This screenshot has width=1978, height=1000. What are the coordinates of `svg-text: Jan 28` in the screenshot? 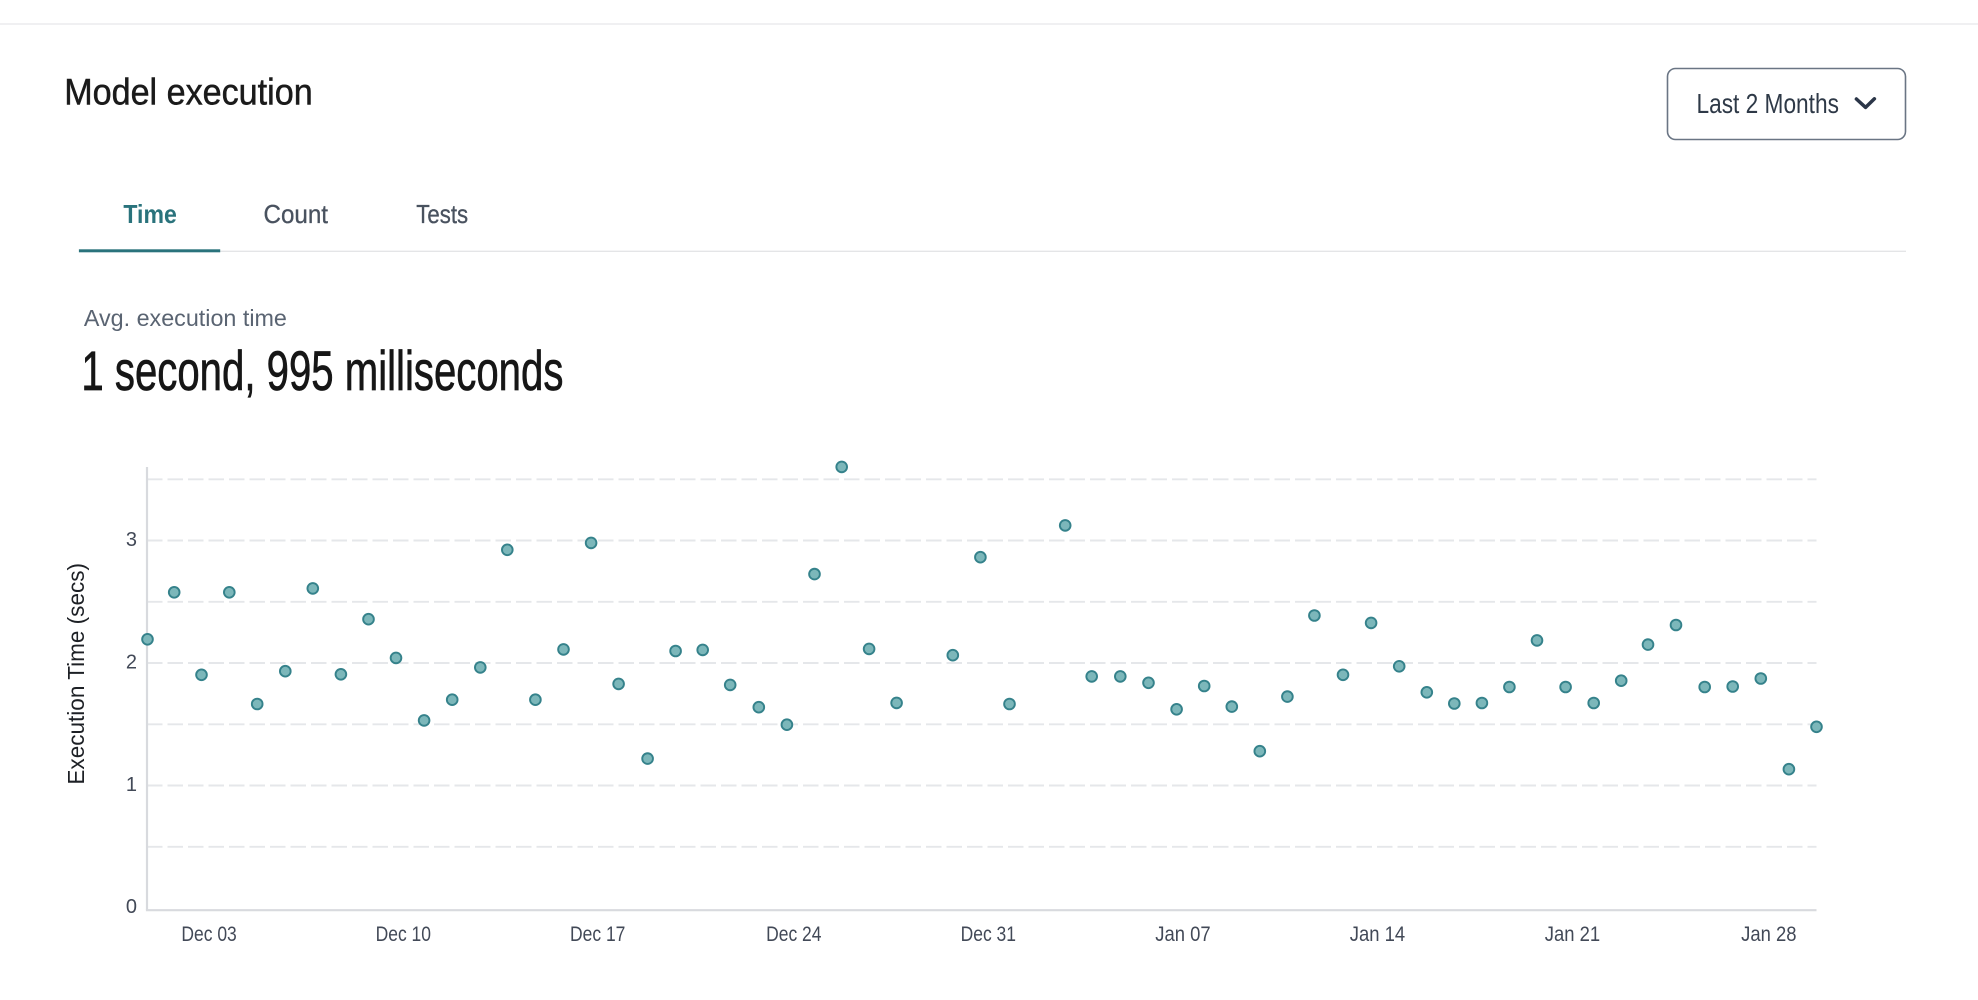 It's located at (1768, 934).